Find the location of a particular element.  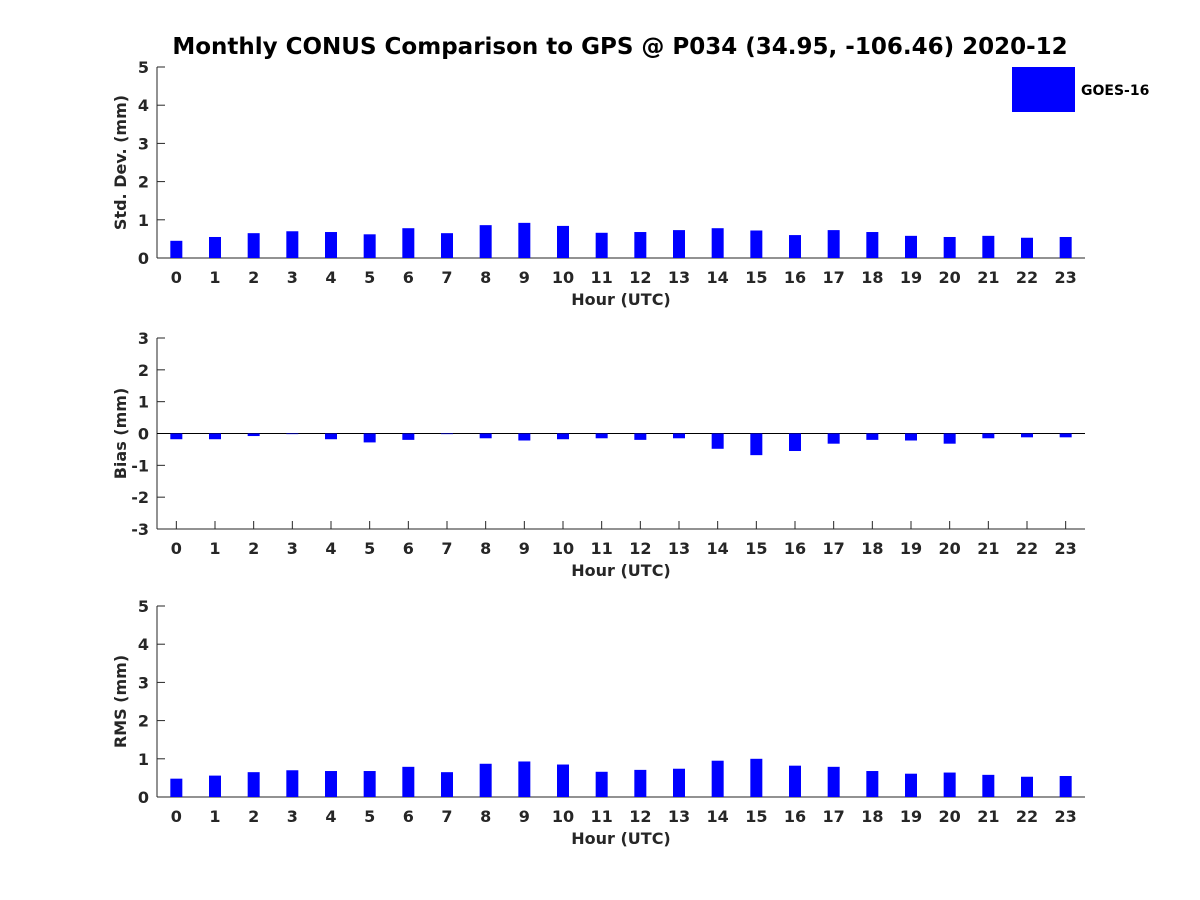

std-dev-x-tick-label: 0 is located at coordinates (176, 277).